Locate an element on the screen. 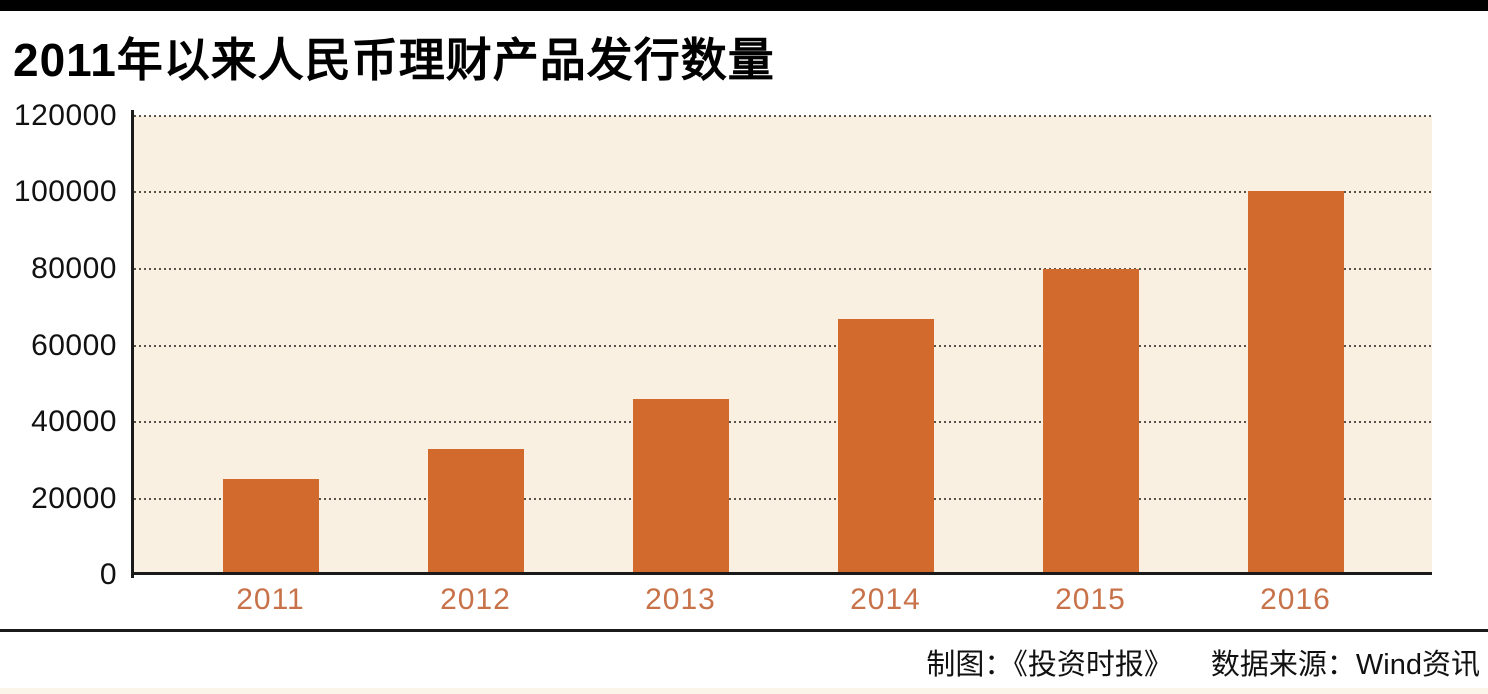 This screenshot has height=694, width=1488. y-tick-label-20000: 20000 is located at coordinates (74, 498).